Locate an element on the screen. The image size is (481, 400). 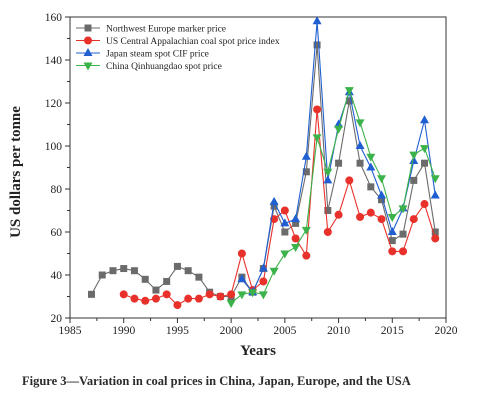
x-tick-label: 1995 is located at coordinates (177, 331).